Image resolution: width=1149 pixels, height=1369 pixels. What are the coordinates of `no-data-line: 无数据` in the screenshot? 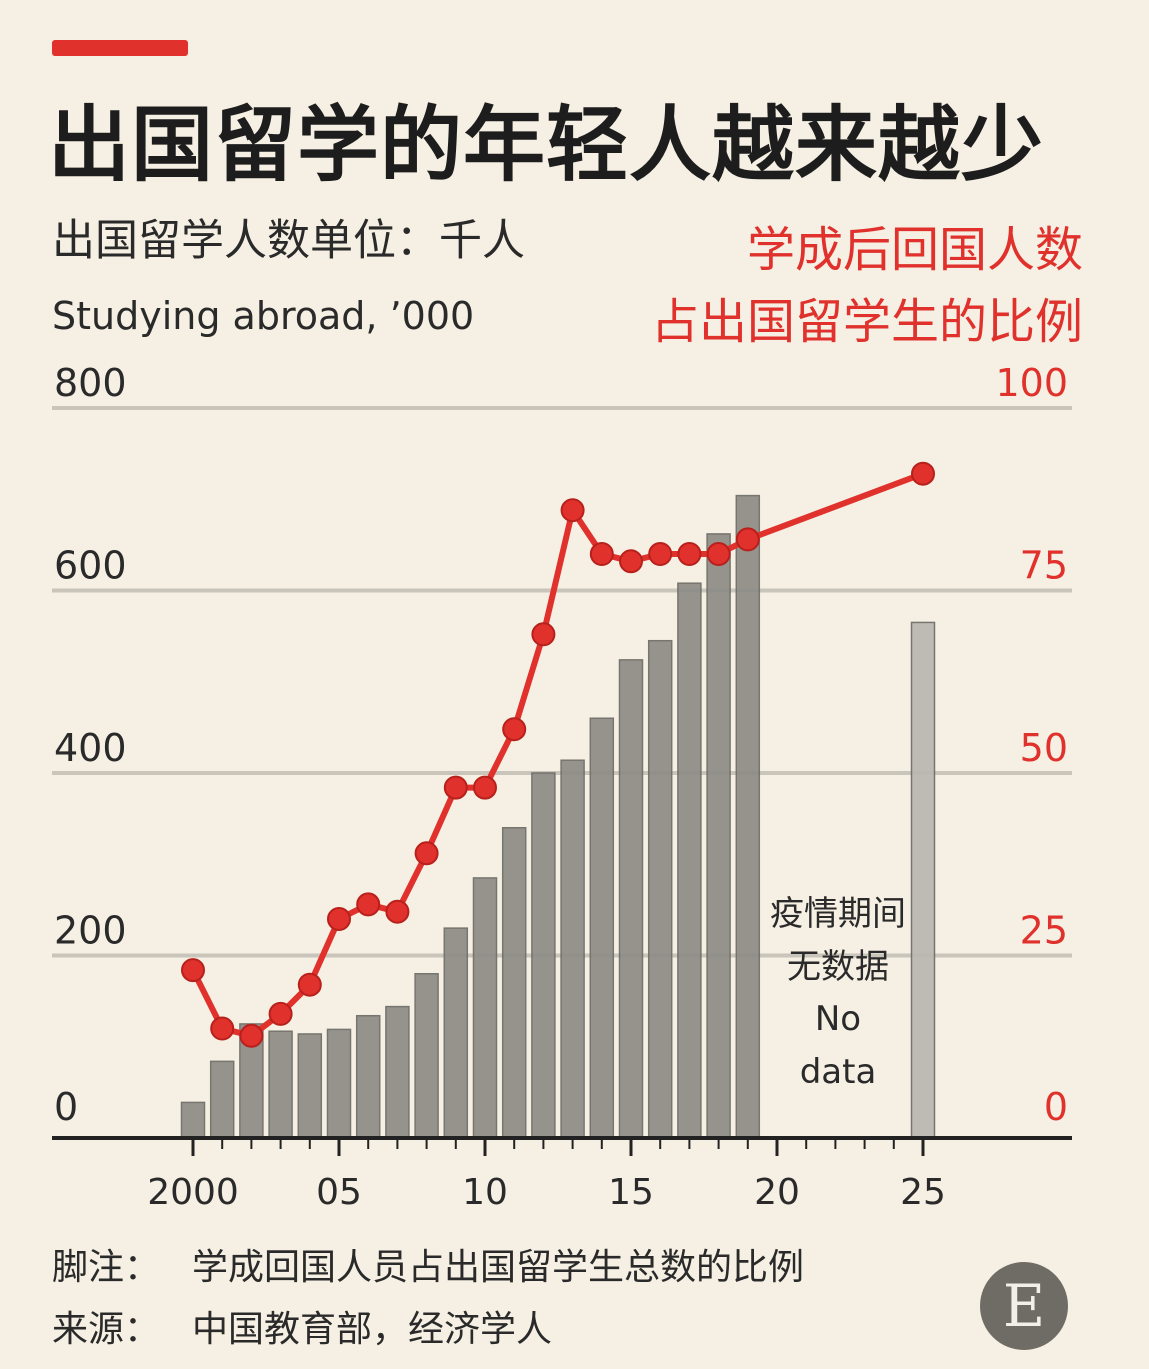 It's located at (838, 966).